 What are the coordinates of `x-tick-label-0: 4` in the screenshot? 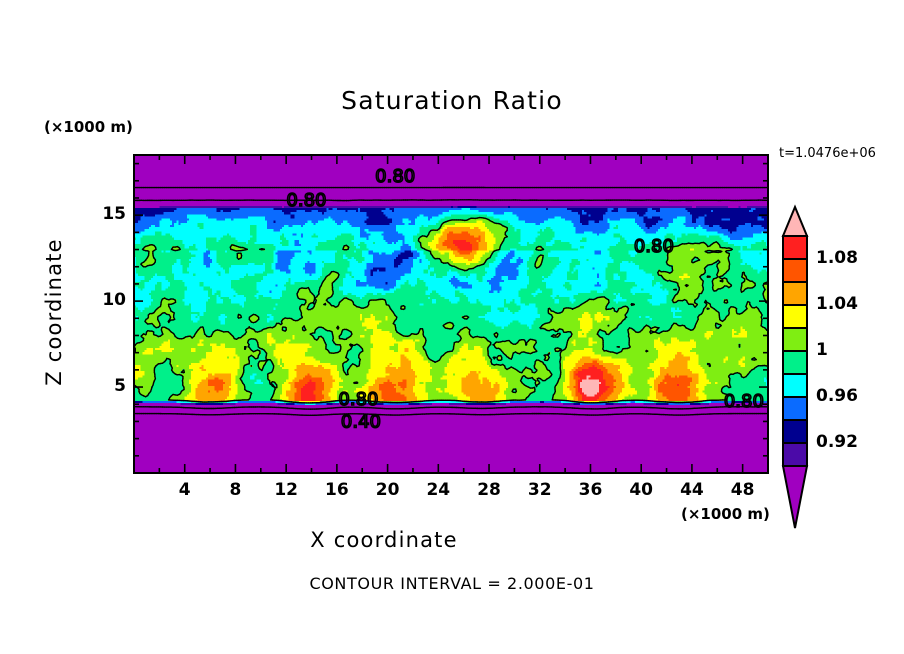 It's located at (184, 490).